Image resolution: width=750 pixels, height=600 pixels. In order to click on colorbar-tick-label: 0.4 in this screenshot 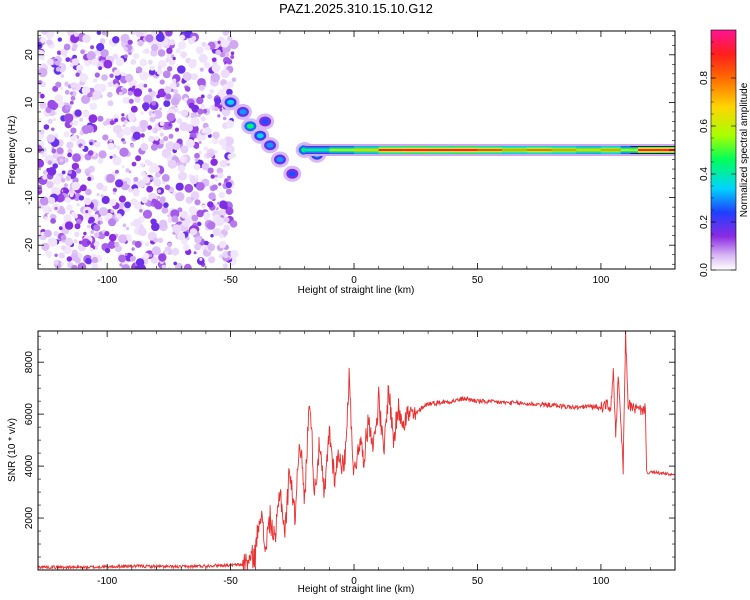, I will do `click(704, 174)`.